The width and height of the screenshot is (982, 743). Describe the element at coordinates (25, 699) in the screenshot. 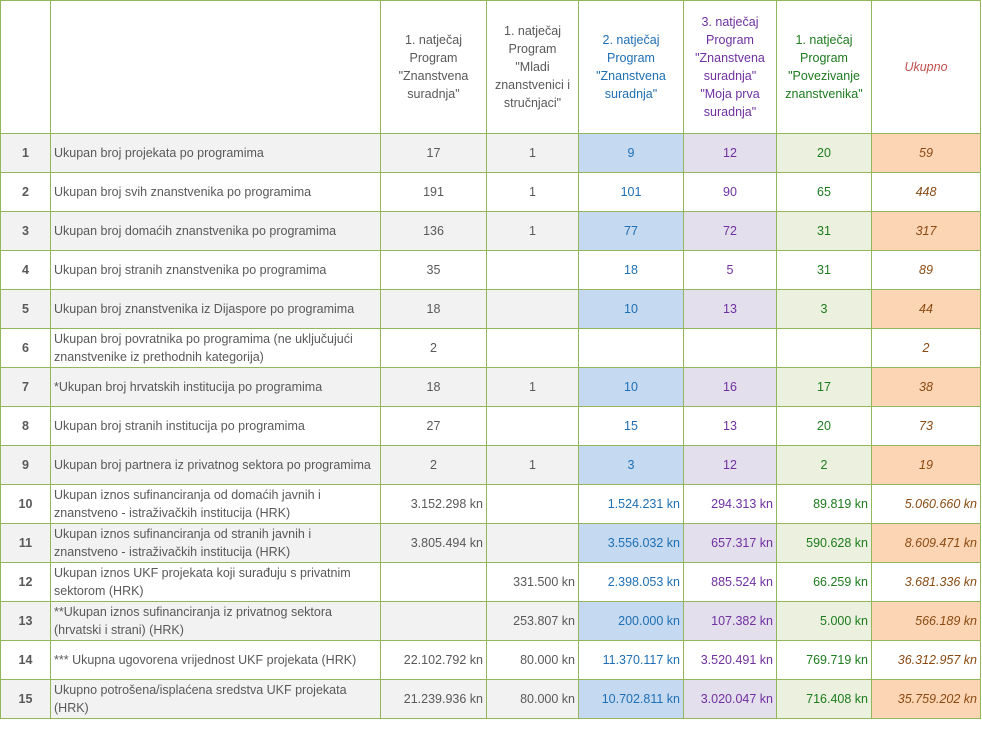

I see `row-number: 15` at that location.